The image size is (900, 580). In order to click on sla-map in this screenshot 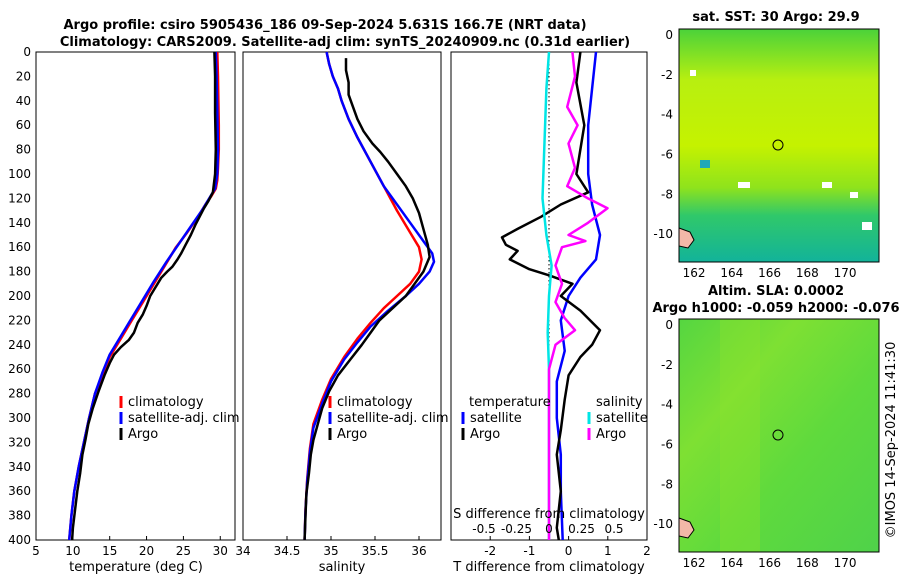, I will do `click(779, 435)`.